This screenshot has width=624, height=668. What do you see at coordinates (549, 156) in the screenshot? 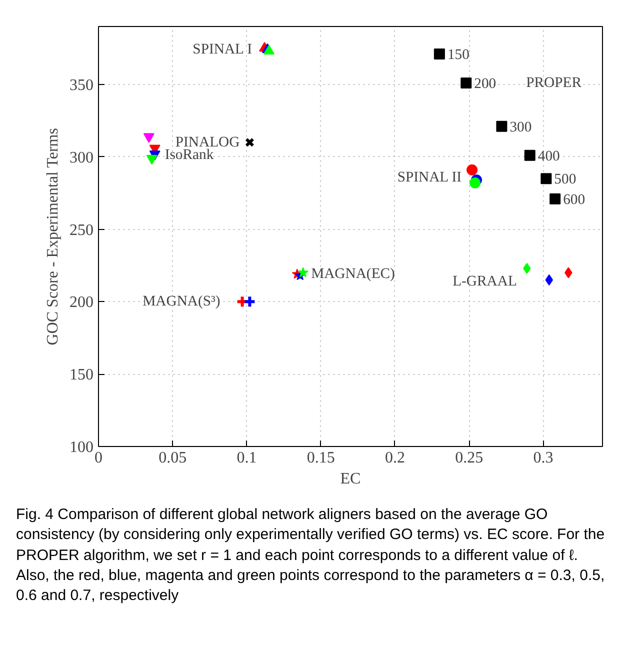
I see `annotation: 400` at bounding box center [549, 156].